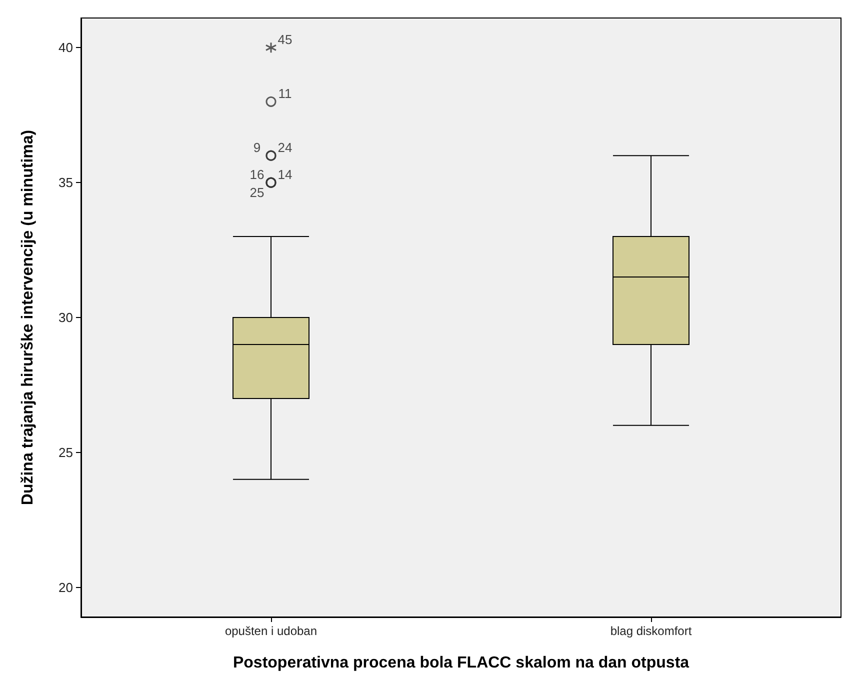 The image size is (852, 691). I want to click on y-tick-label: 20, so click(65, 587).